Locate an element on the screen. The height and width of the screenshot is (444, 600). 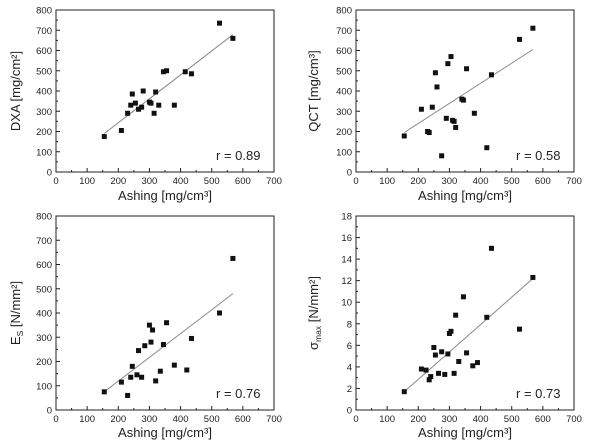
y-tick-label: 6 is located at coordinates (349, 346).